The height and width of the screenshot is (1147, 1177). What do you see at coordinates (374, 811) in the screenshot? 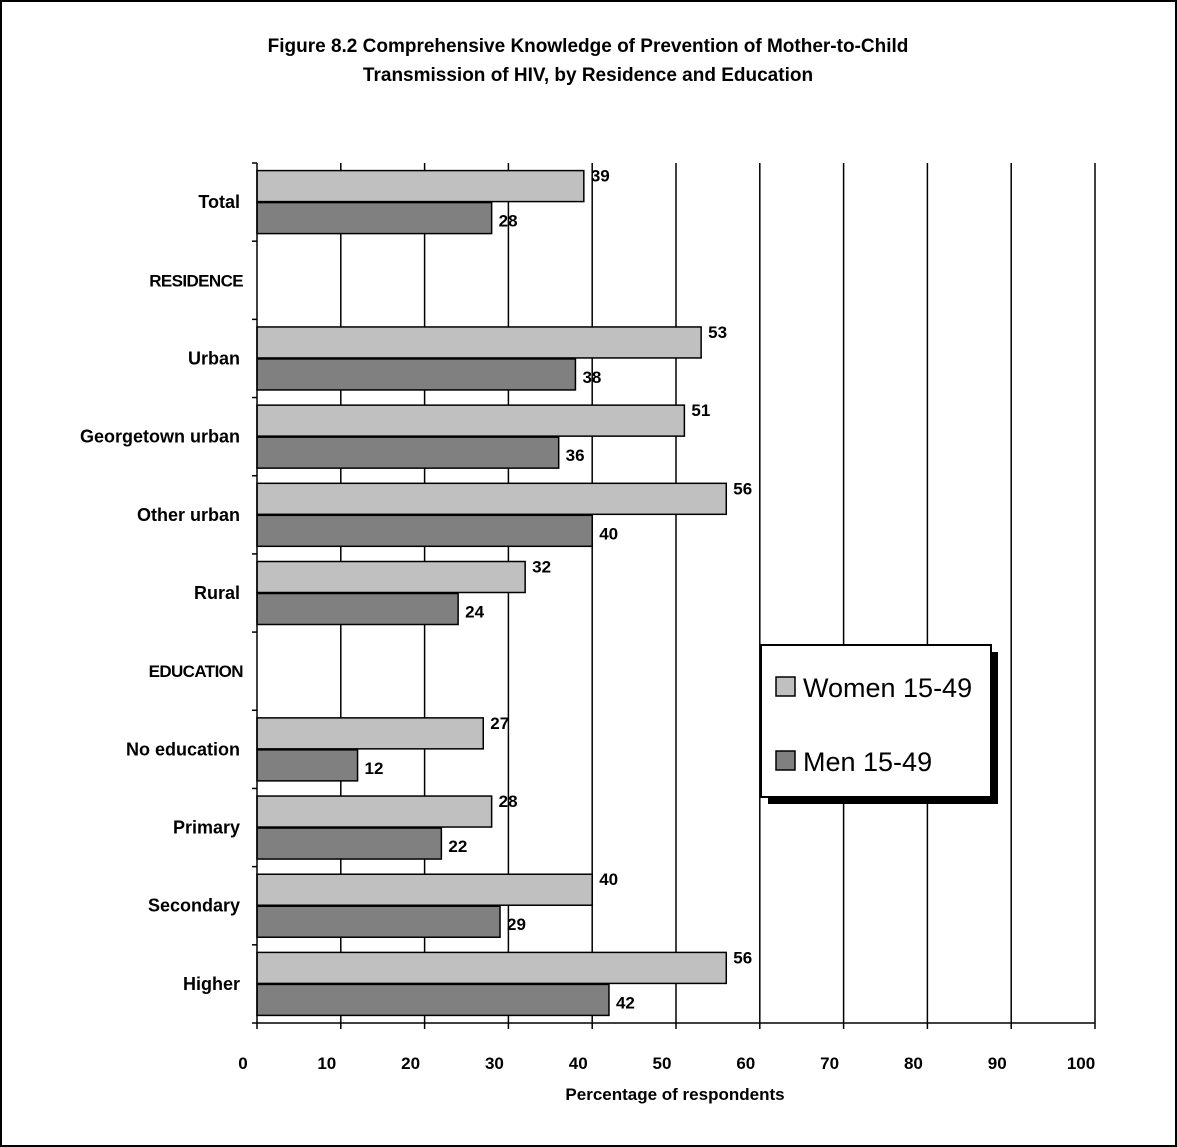
I see `bar-women-15-49-primary` at bounding box center [374, 811].